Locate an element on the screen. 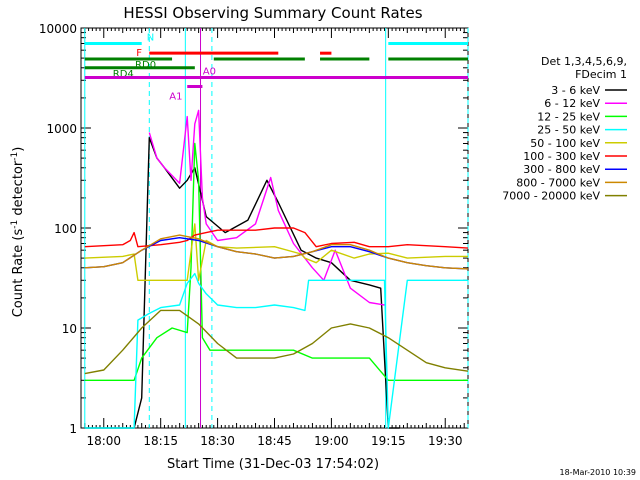 This screenshot has height=480, width=640. legend-label: 12 - 25 keV is located at coordinates (568, 116).